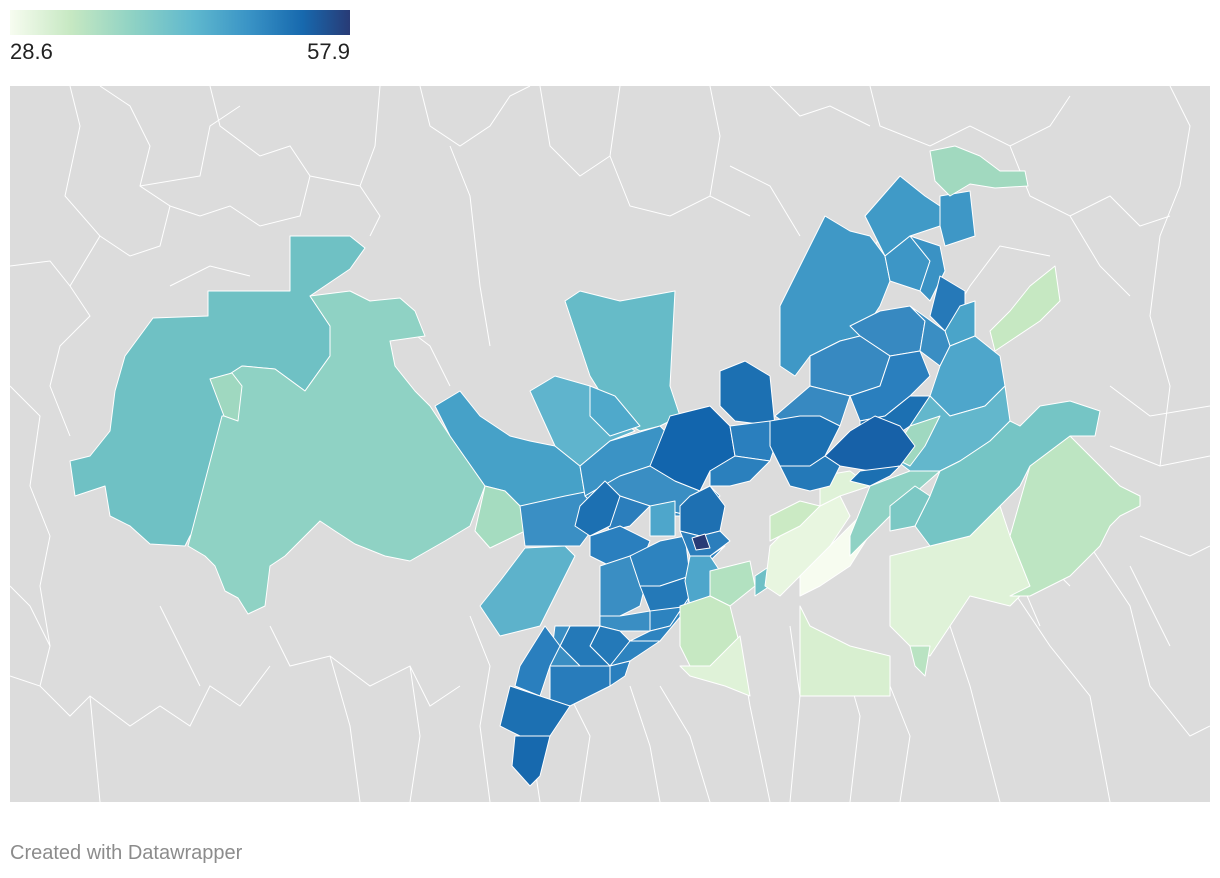 The width and height of the screenshot is (1220, 878). I want to click on legend-gradient-bar, so click(180, 22).